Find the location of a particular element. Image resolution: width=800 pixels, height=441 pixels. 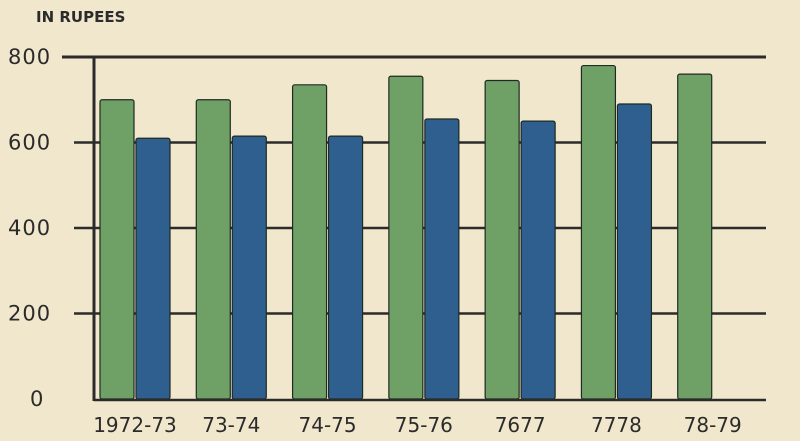

bar-1972-73-series2 is located at coordinates (153, 268).